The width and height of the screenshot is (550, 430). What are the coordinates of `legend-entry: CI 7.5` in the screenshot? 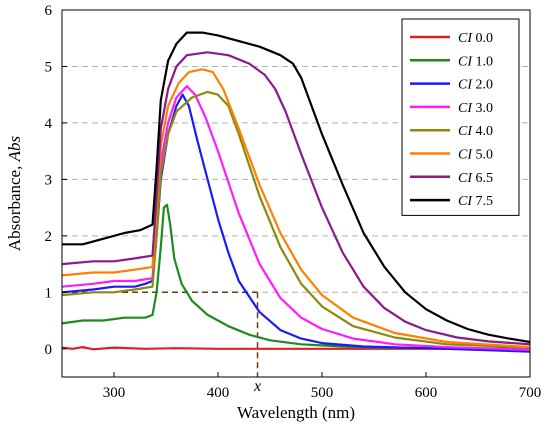 It's located at (475, 201).